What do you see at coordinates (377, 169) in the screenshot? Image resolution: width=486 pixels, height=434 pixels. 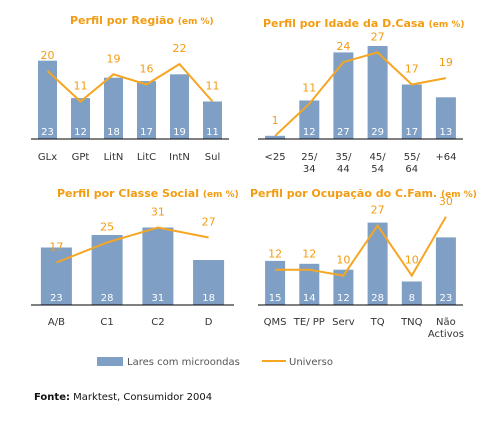 I see `category-label-line: 54` at bounding box center [377, 169].